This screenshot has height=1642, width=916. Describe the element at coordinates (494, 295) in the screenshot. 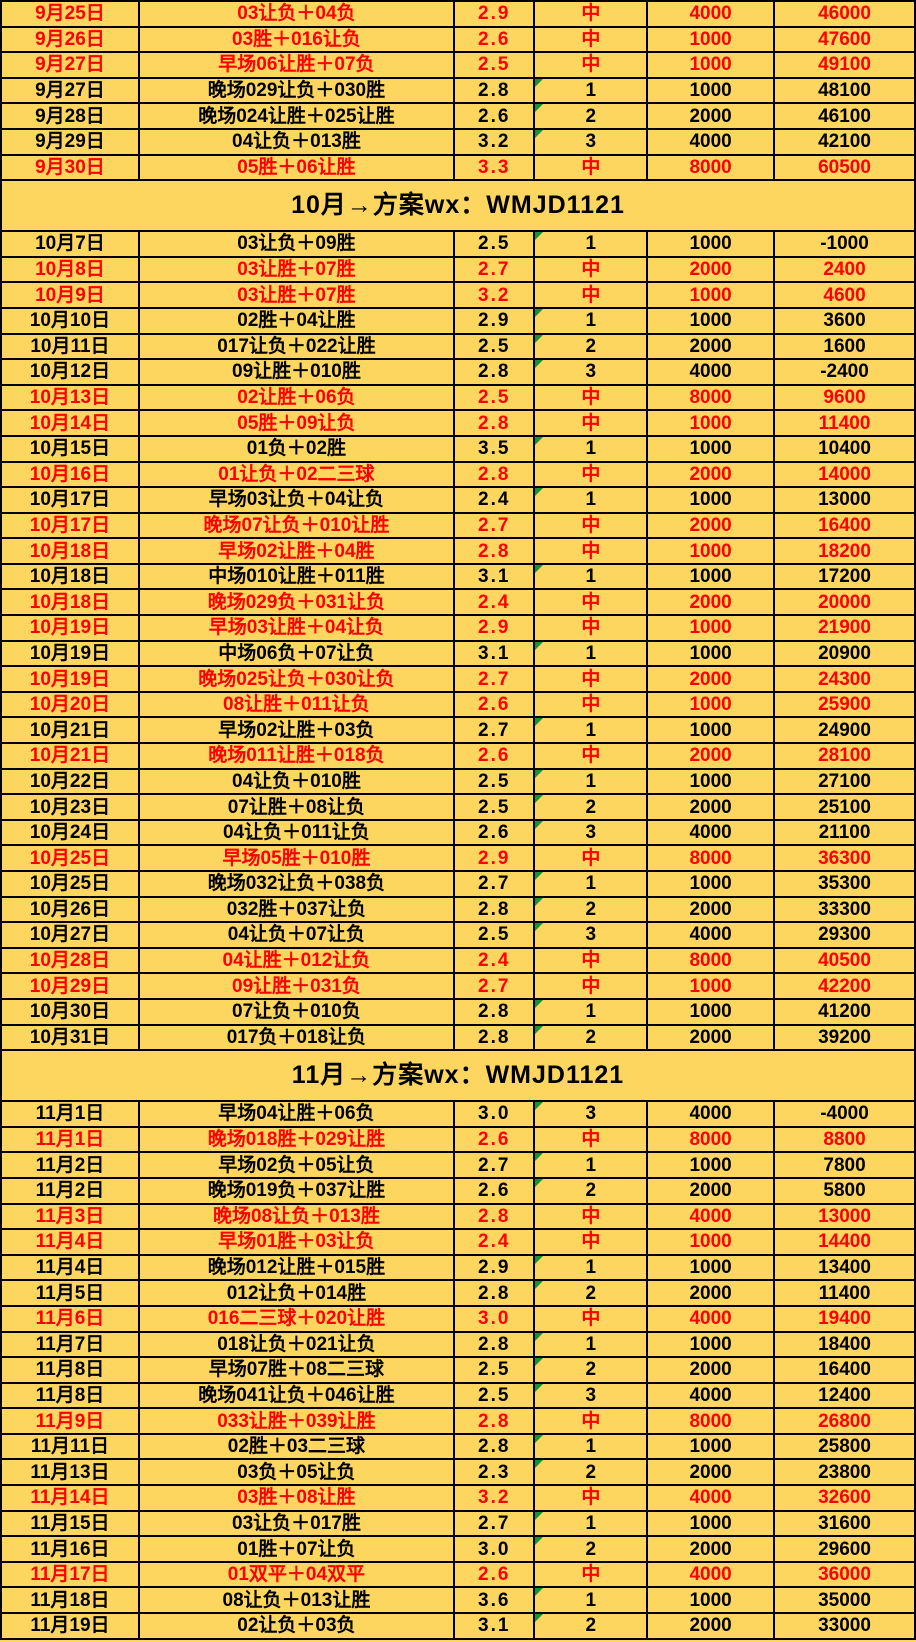

I see `odds-cell: 3.2` at that location.